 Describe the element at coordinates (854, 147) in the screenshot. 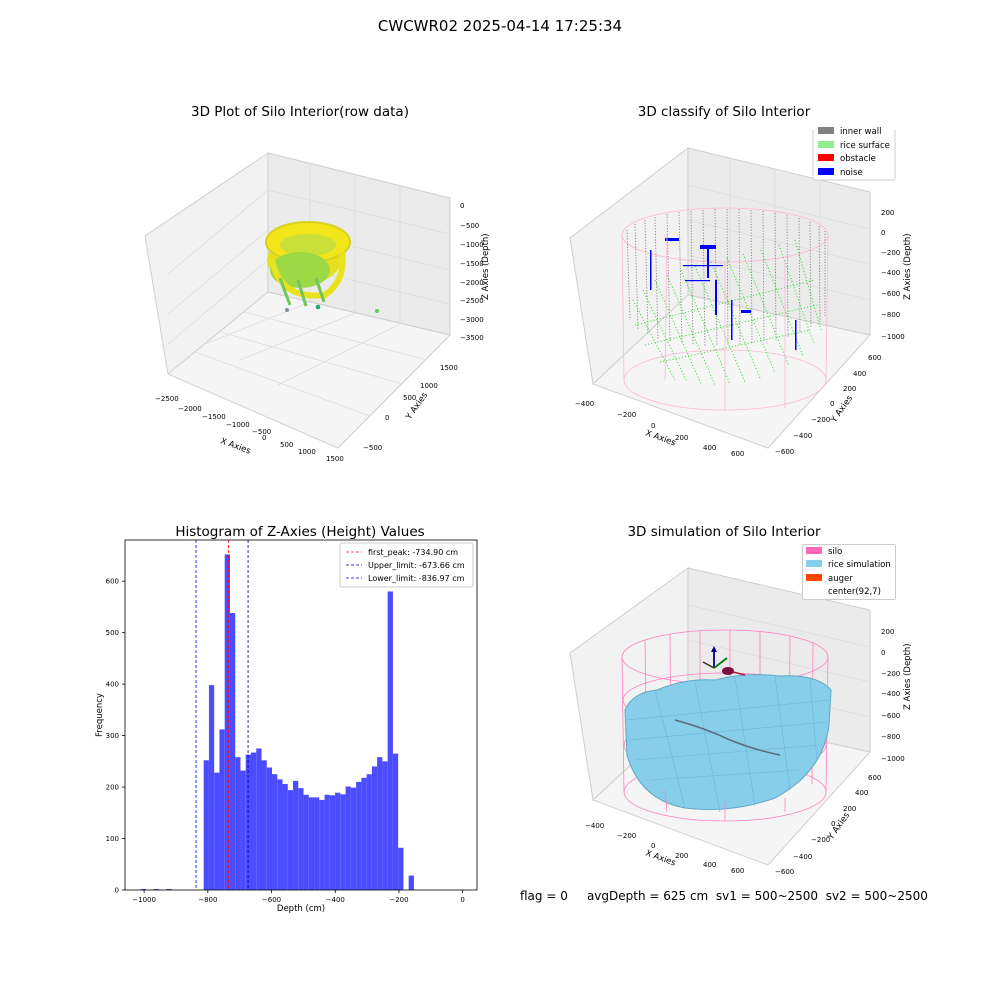

I see `legend-item-rice-surface: rice surface` at that location.